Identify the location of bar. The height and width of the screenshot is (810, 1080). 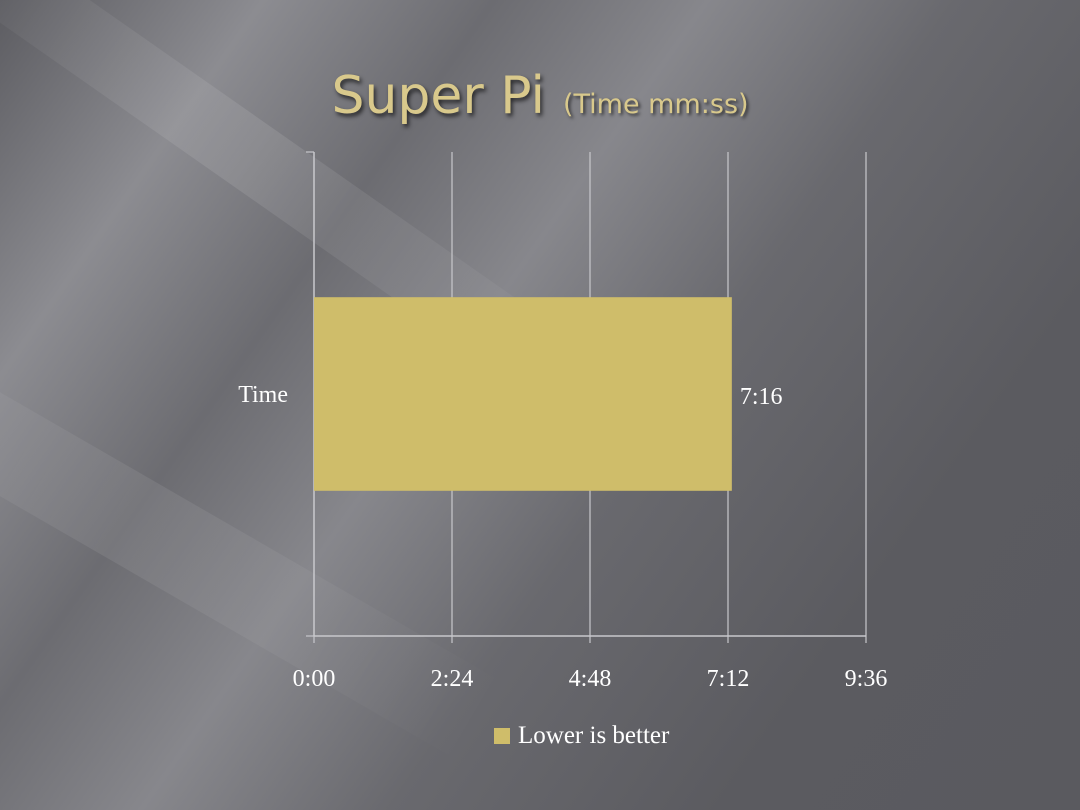
(523, 394).